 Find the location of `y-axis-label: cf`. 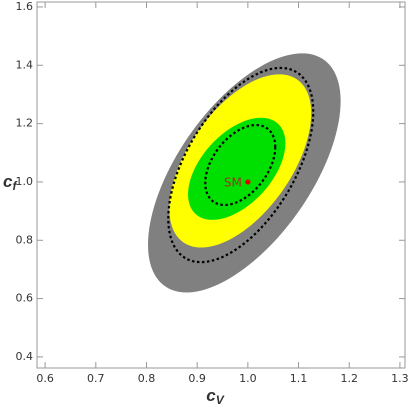

y-axis-label: cf is located at coordinates (10, 182).